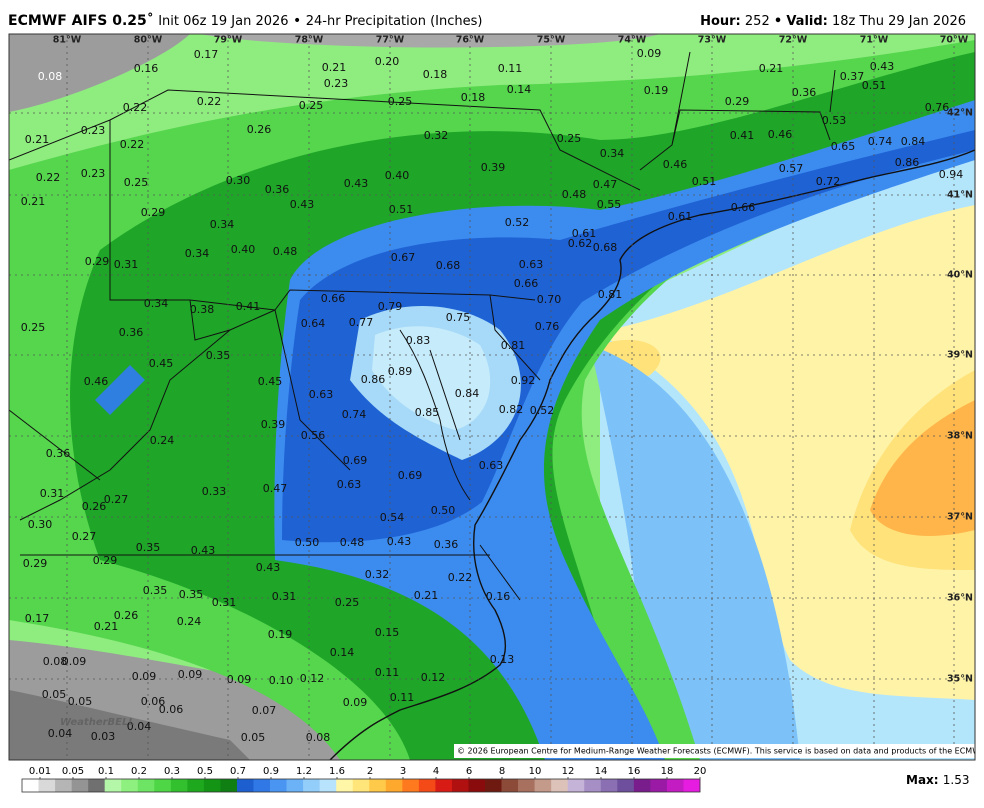 The width and height of the screenshot is (984, 808). Describe the element at coordinates (502, 659) in the screenshot. I see `precip-value: 0.13` at that location.